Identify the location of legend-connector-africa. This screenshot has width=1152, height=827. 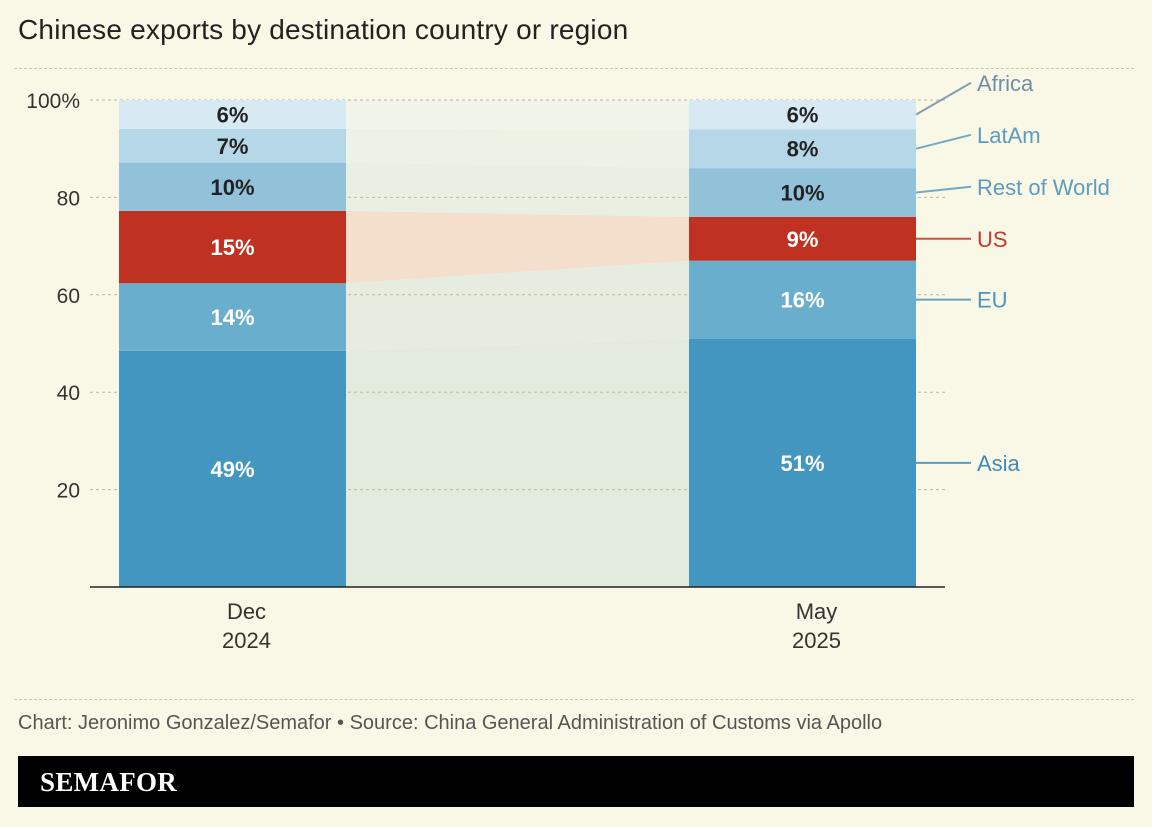
(943, 98).